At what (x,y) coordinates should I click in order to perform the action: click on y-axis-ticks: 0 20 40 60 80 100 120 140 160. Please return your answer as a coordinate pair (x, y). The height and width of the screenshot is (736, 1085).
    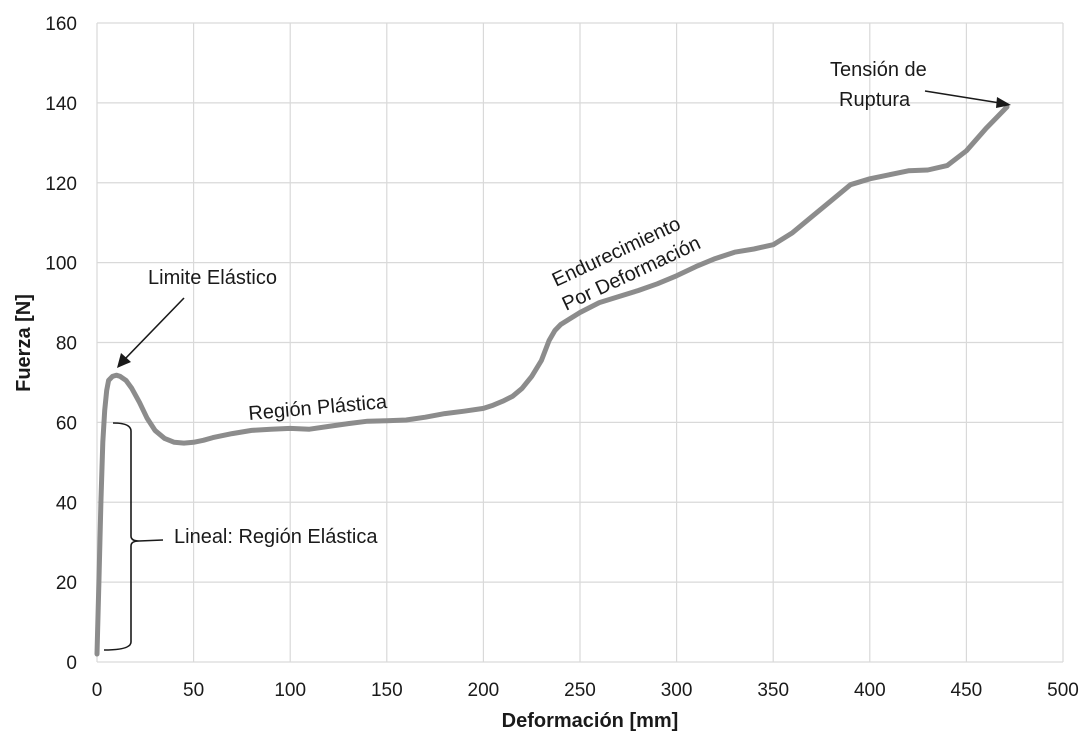
    Looking at the image, I should click on (61, 344).